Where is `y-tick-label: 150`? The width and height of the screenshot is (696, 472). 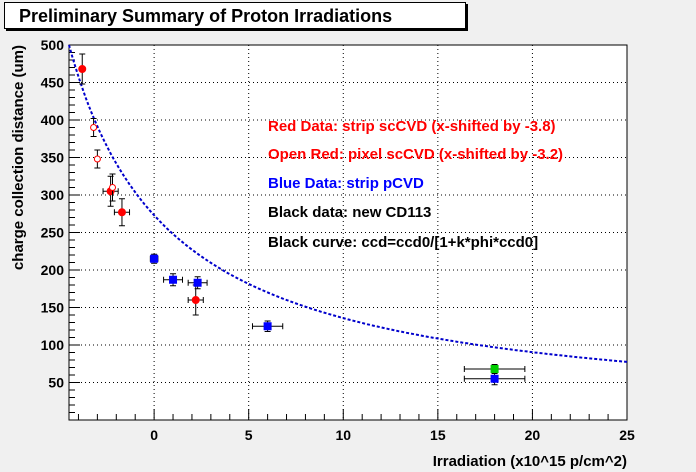
y-tick-label: 150 is located at coordinates (53, 308).